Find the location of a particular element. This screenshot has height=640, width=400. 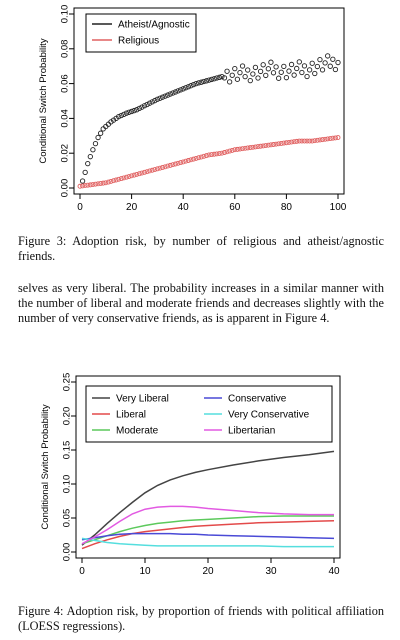

y-tick-label: 0.02 is located at coordinates (65, 153).